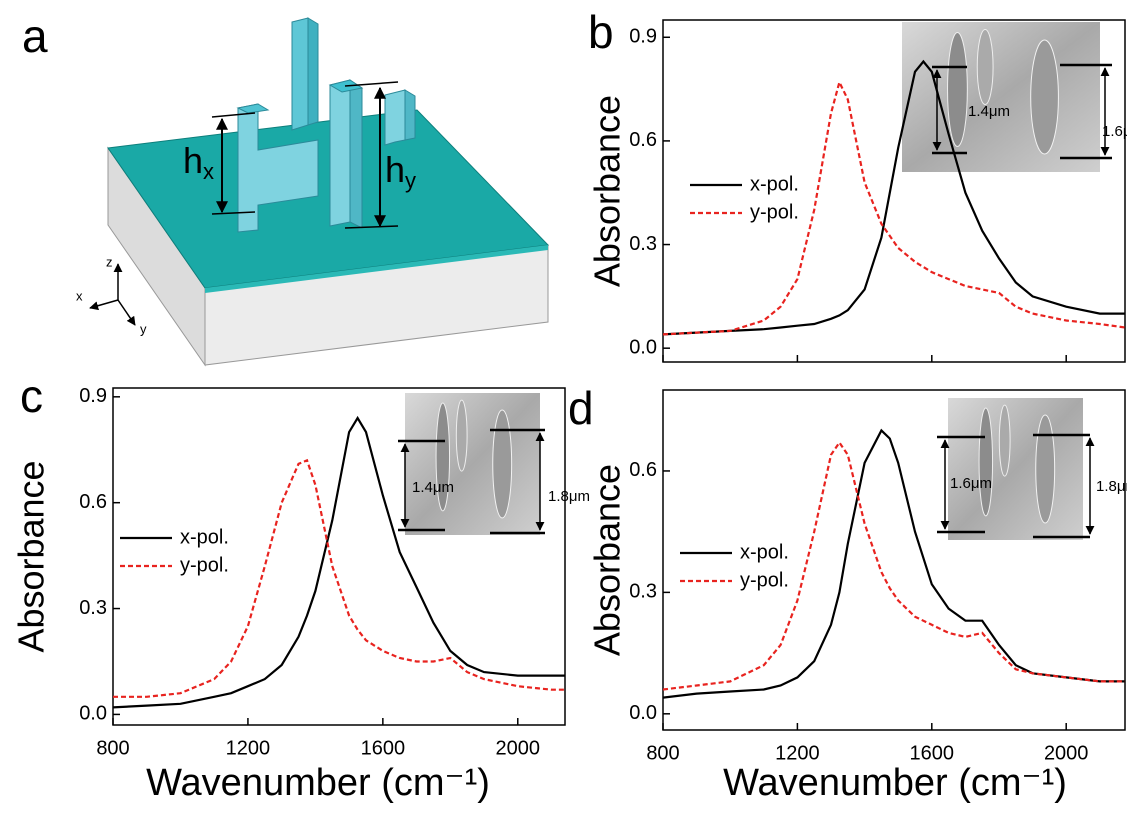 The image size is (1127, 814). Describe the element at coordinates (35, 36) in the screenshot. I see `panel-label: a` at that location.